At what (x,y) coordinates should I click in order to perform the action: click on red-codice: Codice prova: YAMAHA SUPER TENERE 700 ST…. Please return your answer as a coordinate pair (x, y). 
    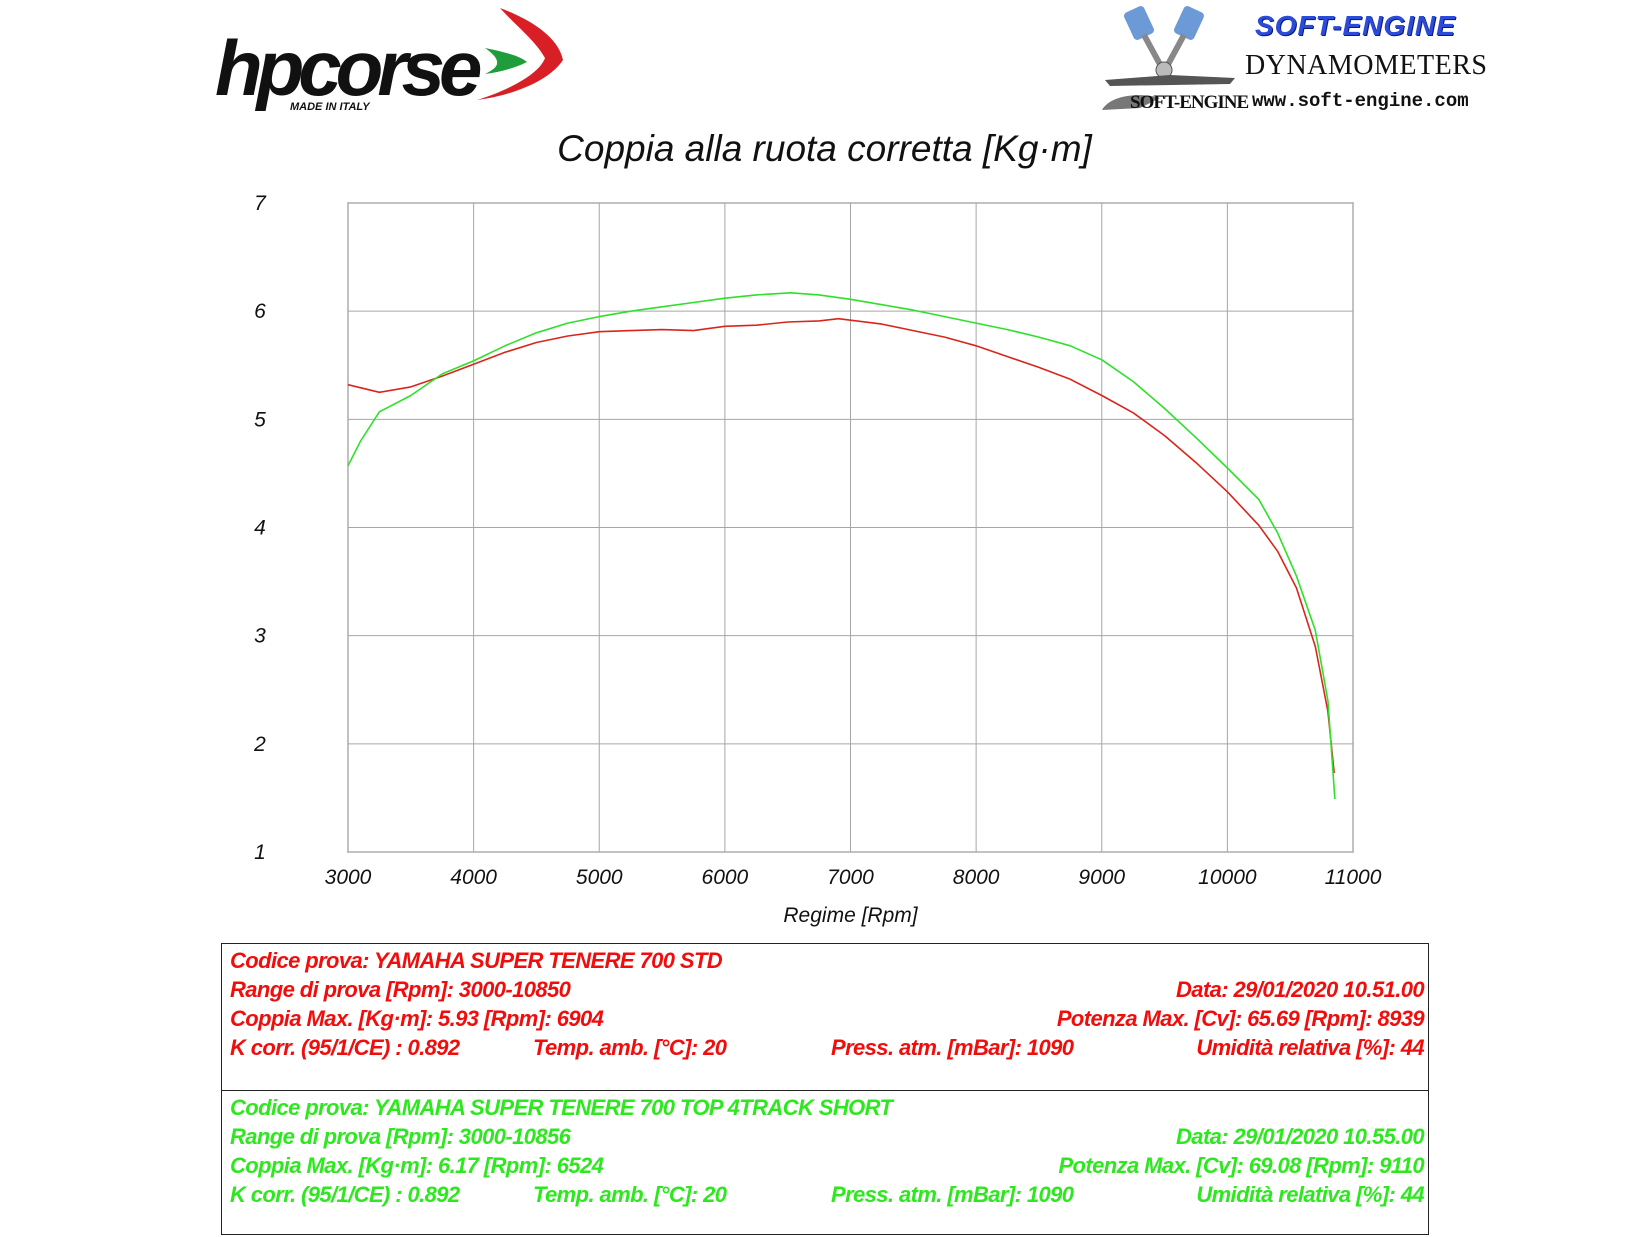
    Looking at the image, I should click on (476, 960).